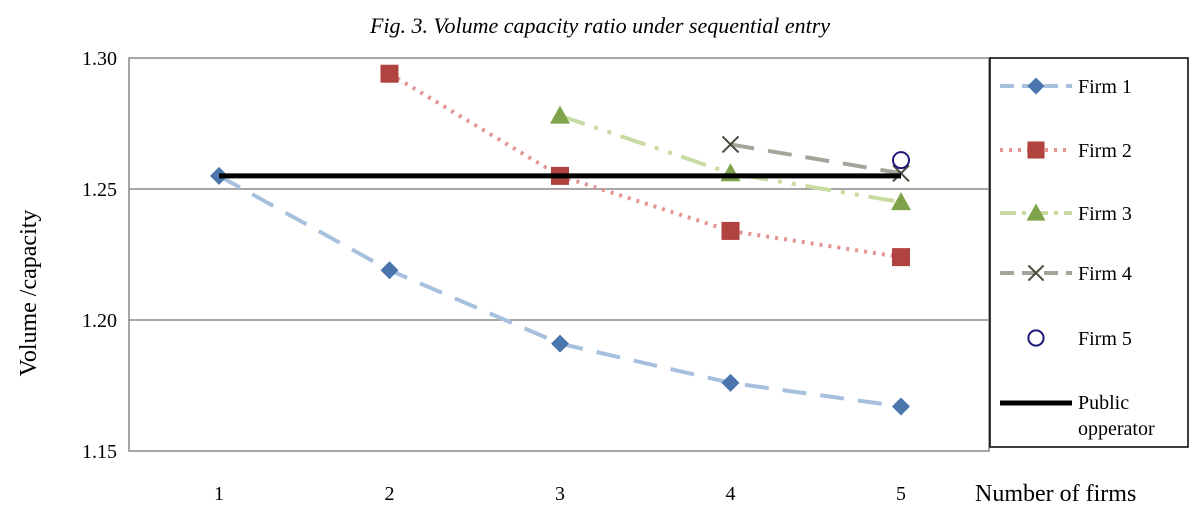 The image size is (1193, 506). What do you see at coordinates (1066, 214) in the screenshot?
I see `legend-item: Firm 3` at bounding box center [1066, 214].